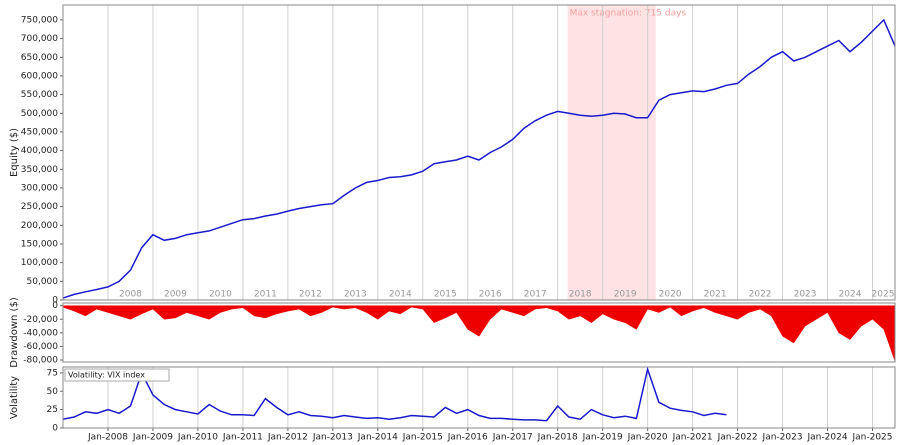 The image size is (900, 445). I want to click on year-label: 2023, so click(805, 295).